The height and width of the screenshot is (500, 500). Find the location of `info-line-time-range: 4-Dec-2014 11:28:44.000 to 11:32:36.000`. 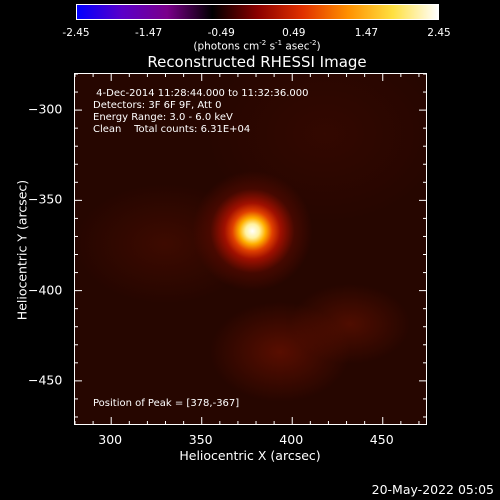

info-line-time-range: 4-Dec-2014 11:28:44.000 to 11:32:36.000 is located at coordinates (201, 93).